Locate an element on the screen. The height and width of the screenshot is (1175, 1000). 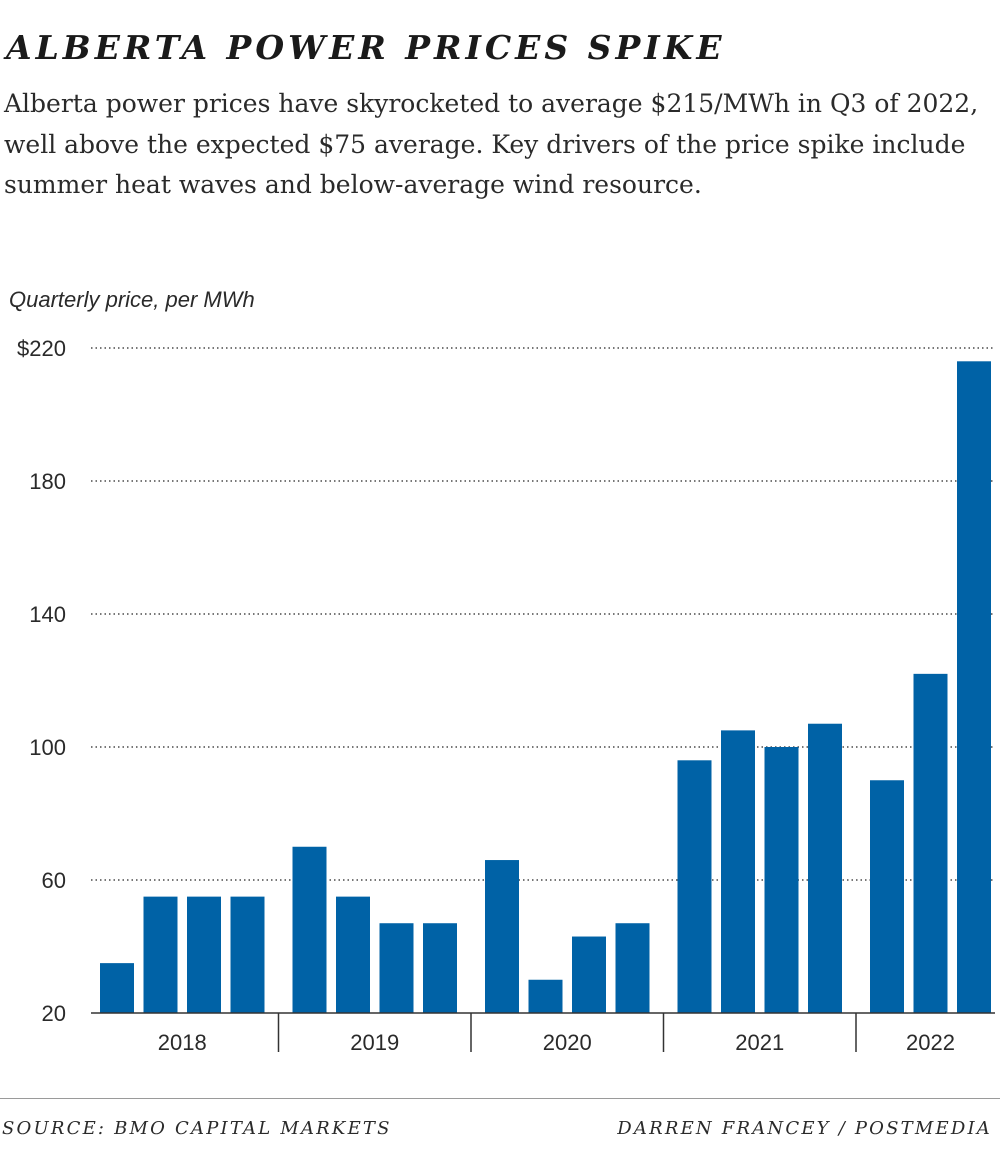
x-tick-label: 2021 is located at coordinates (759, 1042).